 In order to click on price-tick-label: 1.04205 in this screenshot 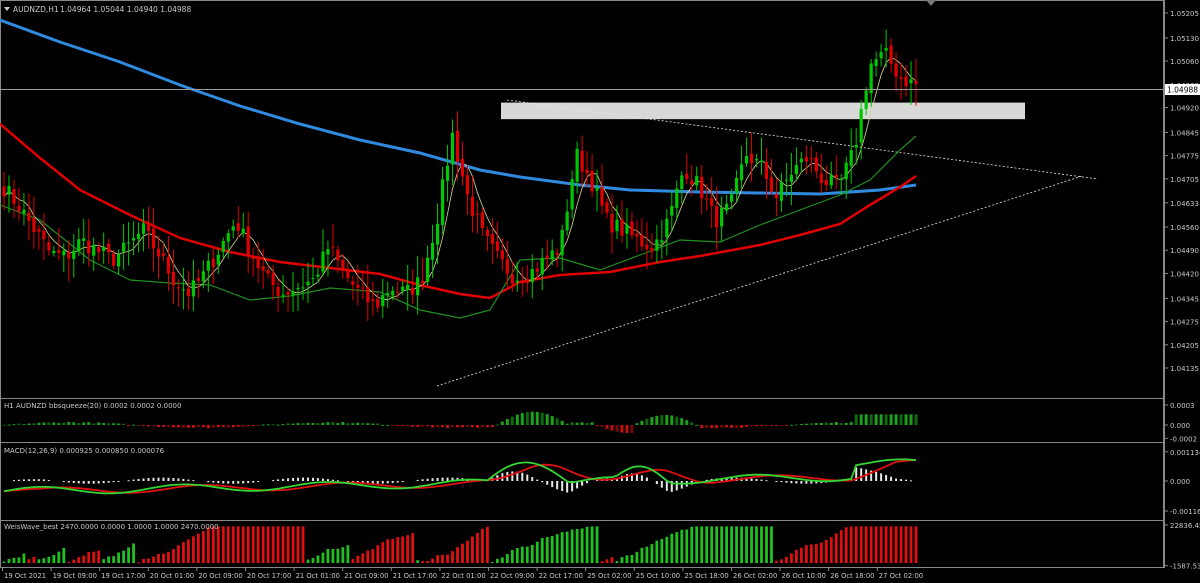, I will do `click(1184, 346)`.